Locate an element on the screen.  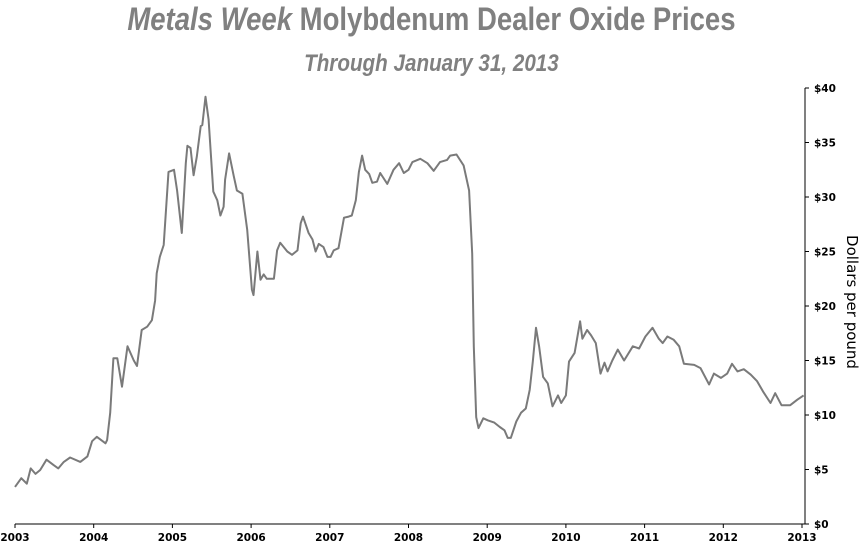
y-tick-label: $25 is located at coordinates (825, 253).